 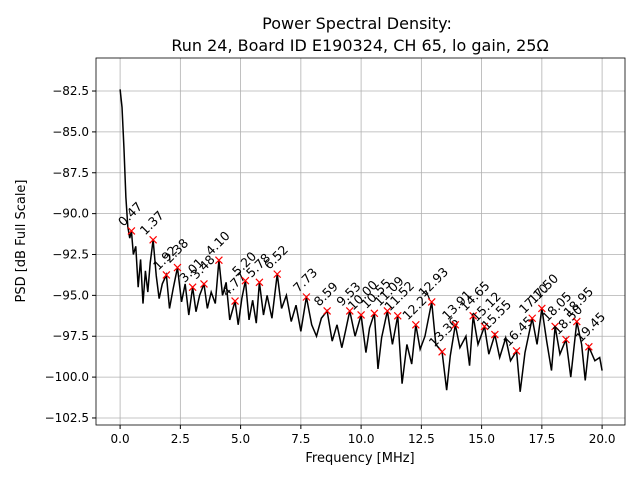 I want to click on y-tick-label: −85.0, so click(x=70, y=132).